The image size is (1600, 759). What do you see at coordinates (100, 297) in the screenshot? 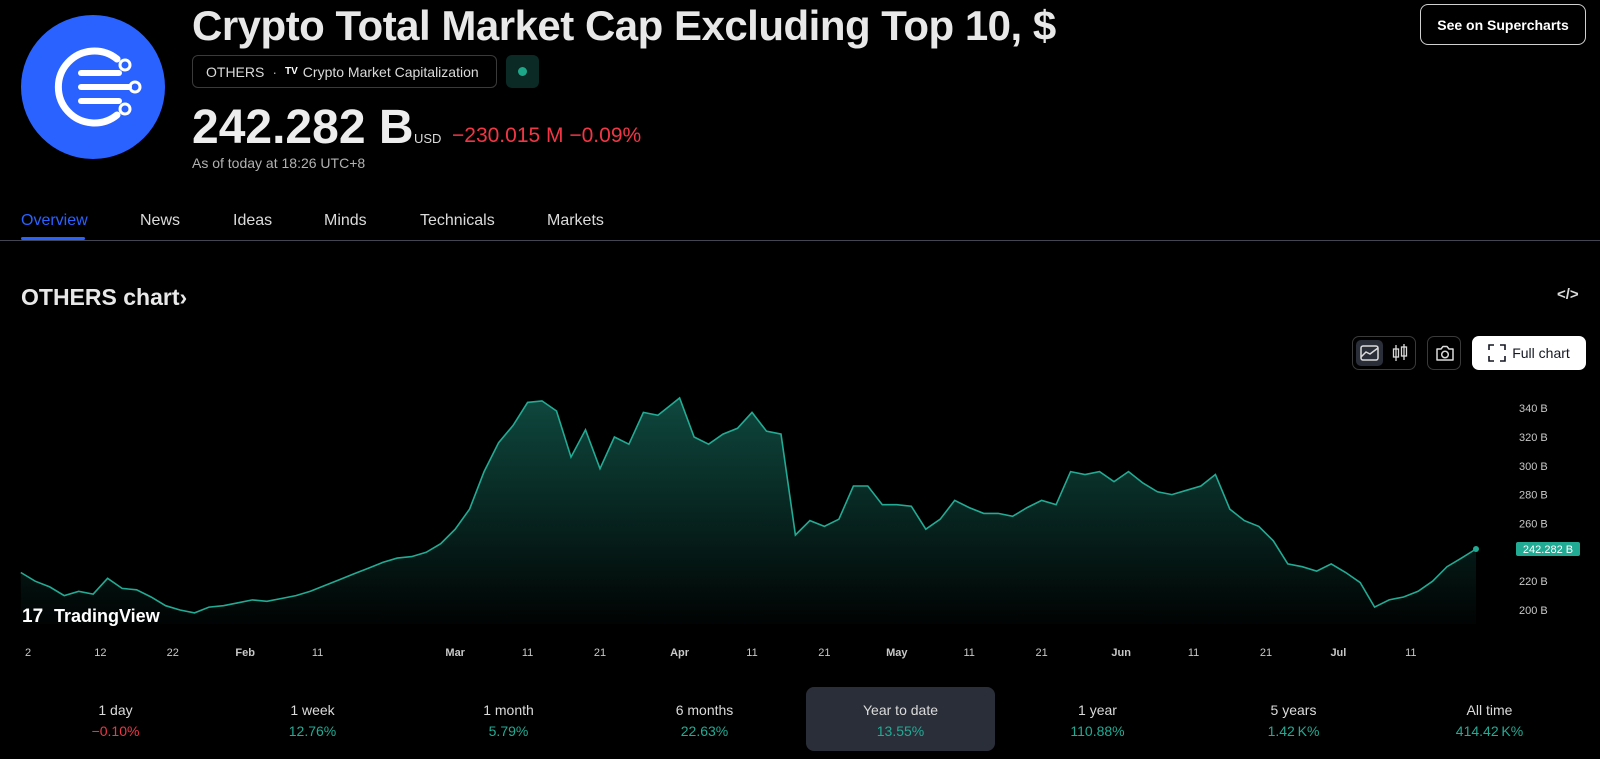
I see `chart-heading-text: OTHERS chart` at bounding box center [100, 297].